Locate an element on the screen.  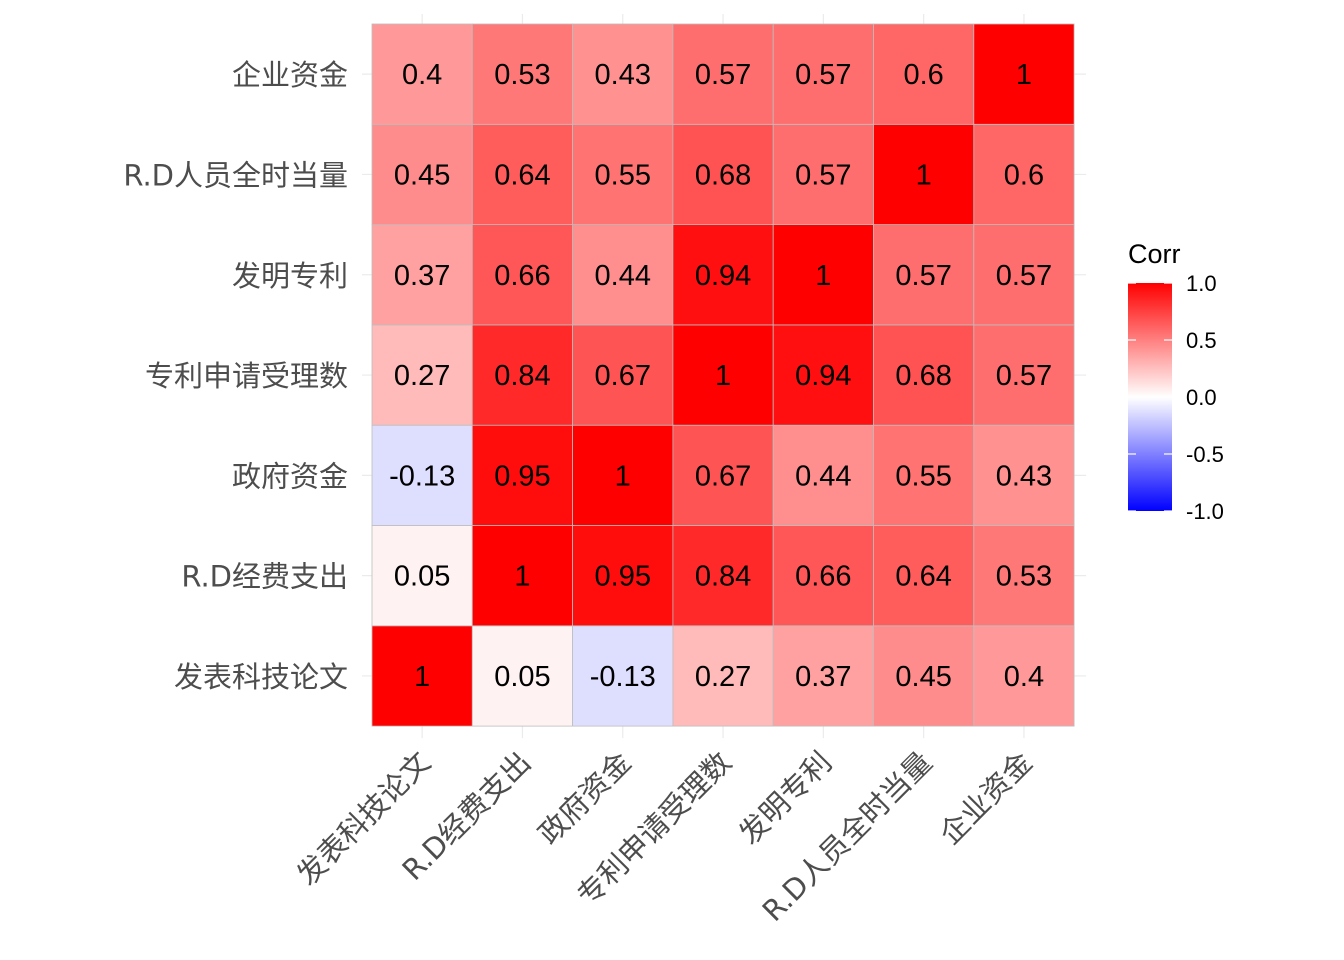
cell-value-label: 0.64 is located at coordinates (522, 175).